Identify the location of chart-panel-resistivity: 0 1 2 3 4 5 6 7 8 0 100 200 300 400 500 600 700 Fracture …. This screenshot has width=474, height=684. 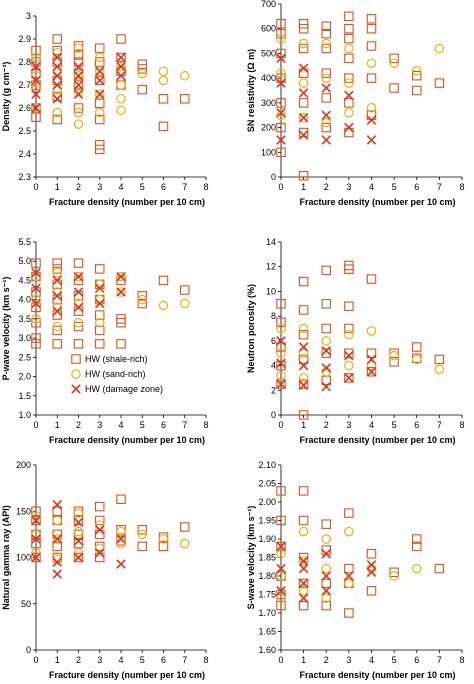
(355, 103).